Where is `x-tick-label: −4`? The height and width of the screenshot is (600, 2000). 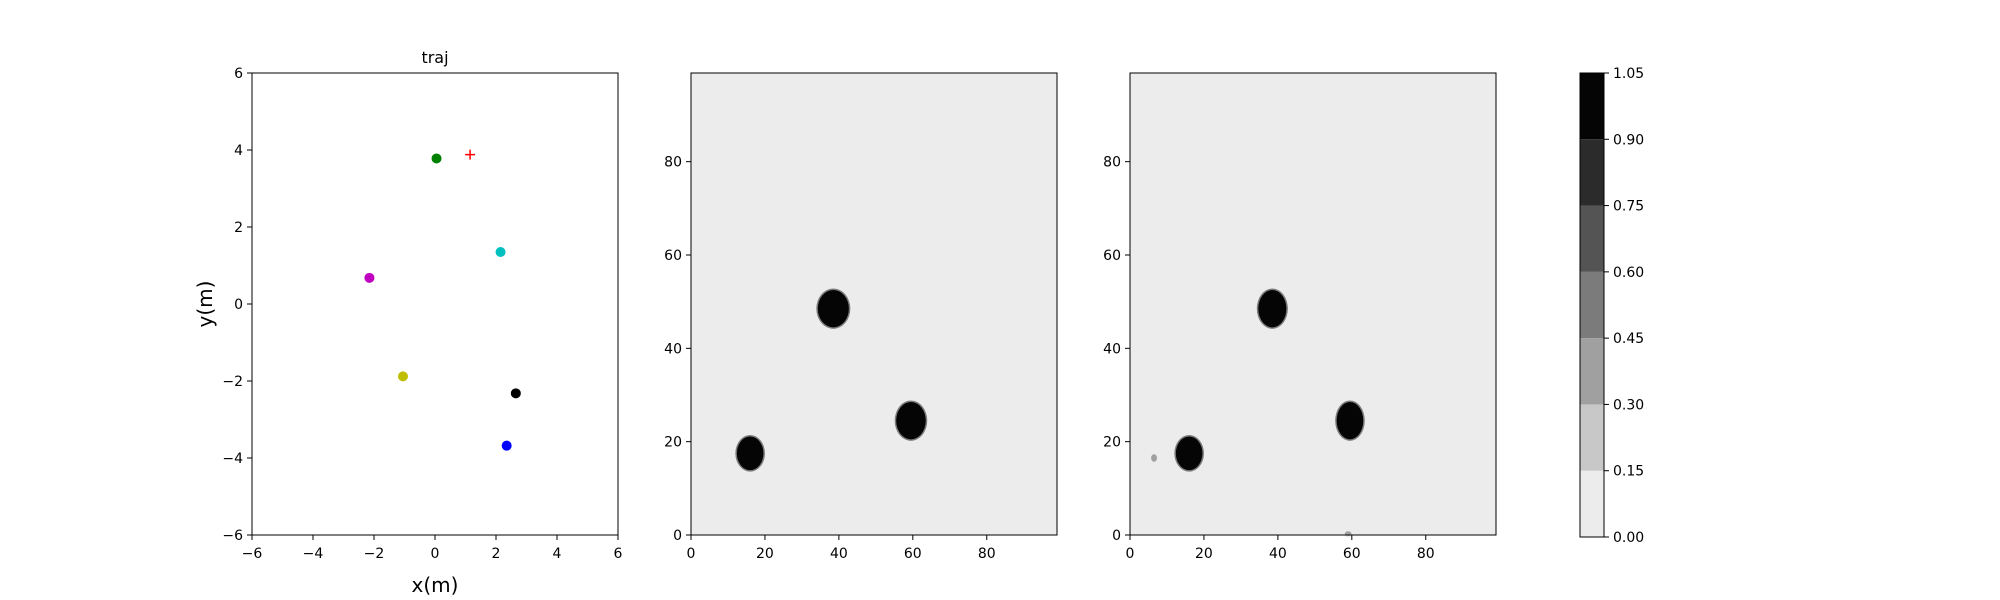 x-tick-label: −4 is located at coordinates (313, 554).